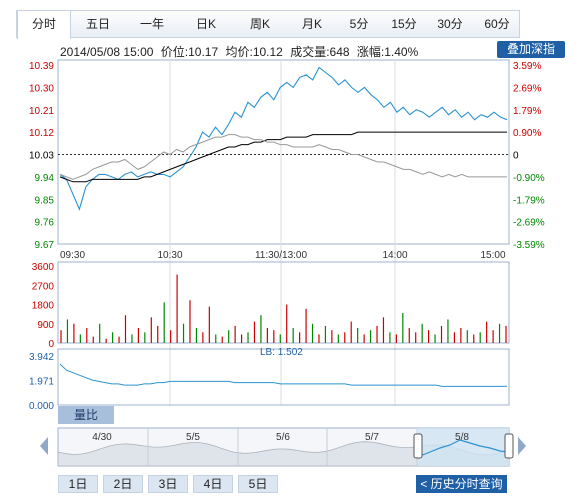 The height and width of the screenshot is (500, 586). Describe the element at coordinates (45, 325) in the screenshot. I see `volume-tick-label: 900` at that location.